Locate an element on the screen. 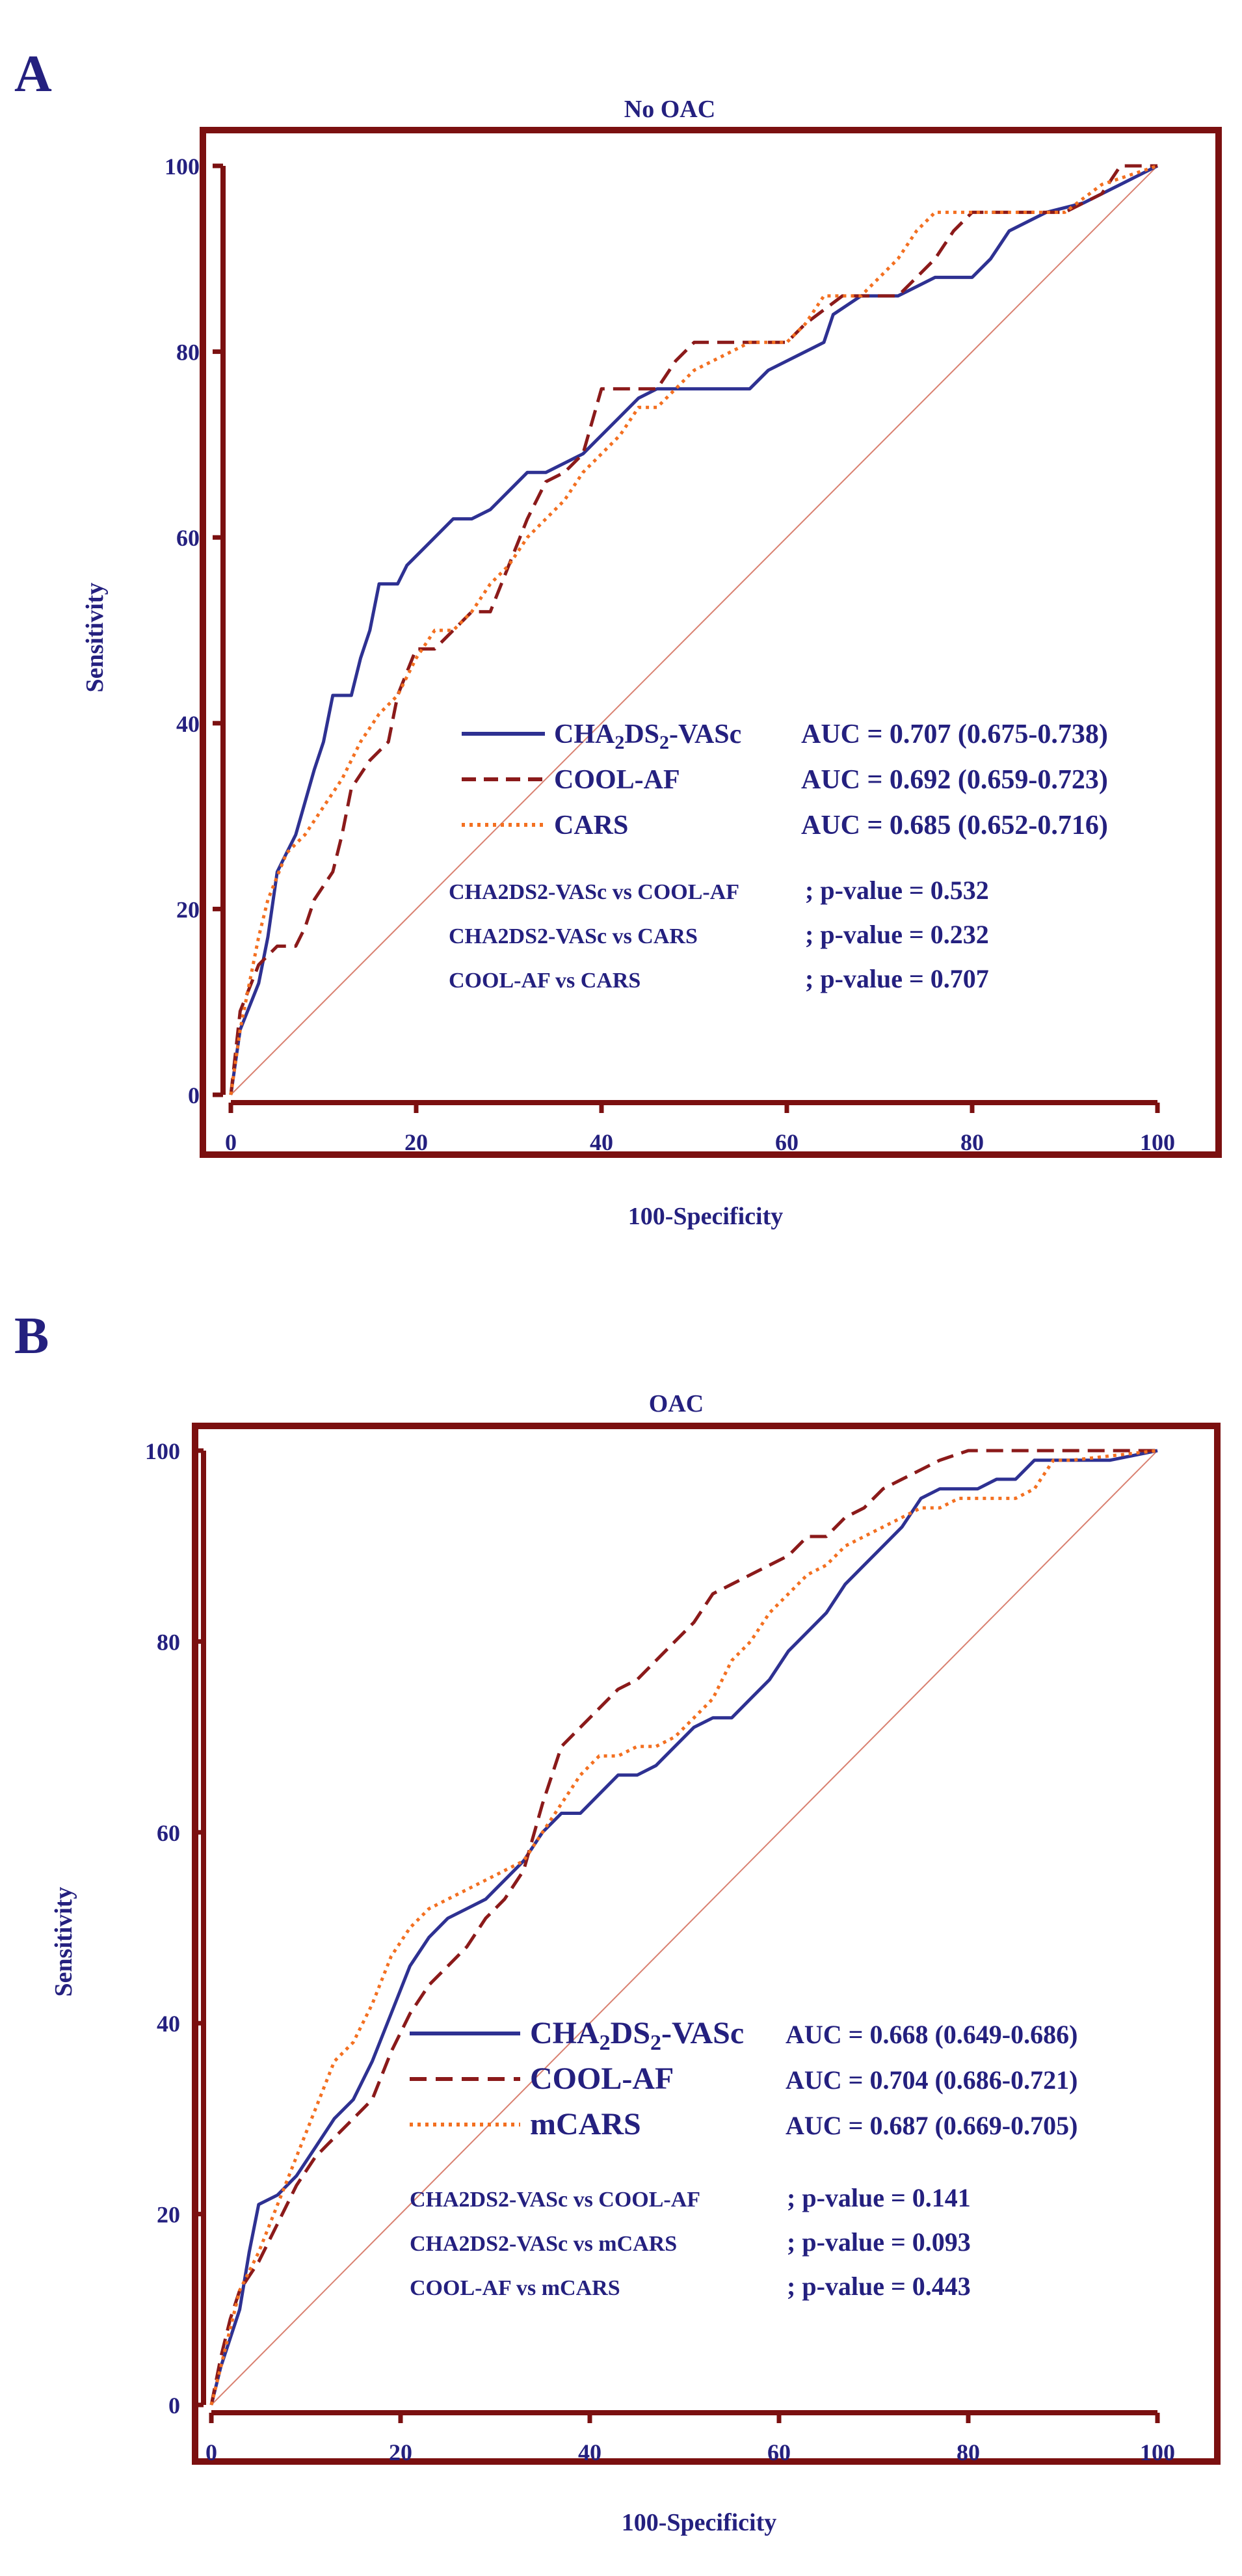  comparison-left: COOL-AF vs CARS is located at coordinates (545, 981).